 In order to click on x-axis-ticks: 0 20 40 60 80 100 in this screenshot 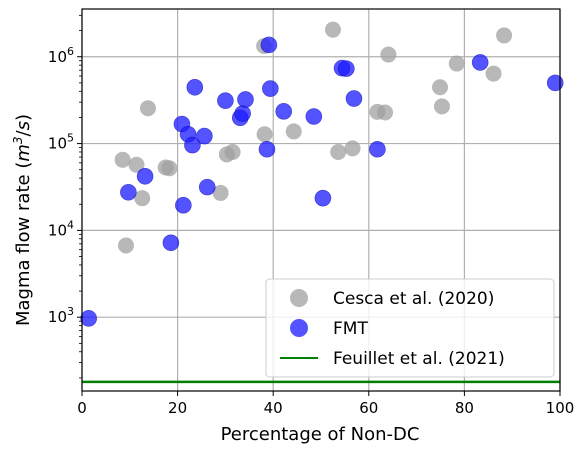, I will do `click(325, 404)`.